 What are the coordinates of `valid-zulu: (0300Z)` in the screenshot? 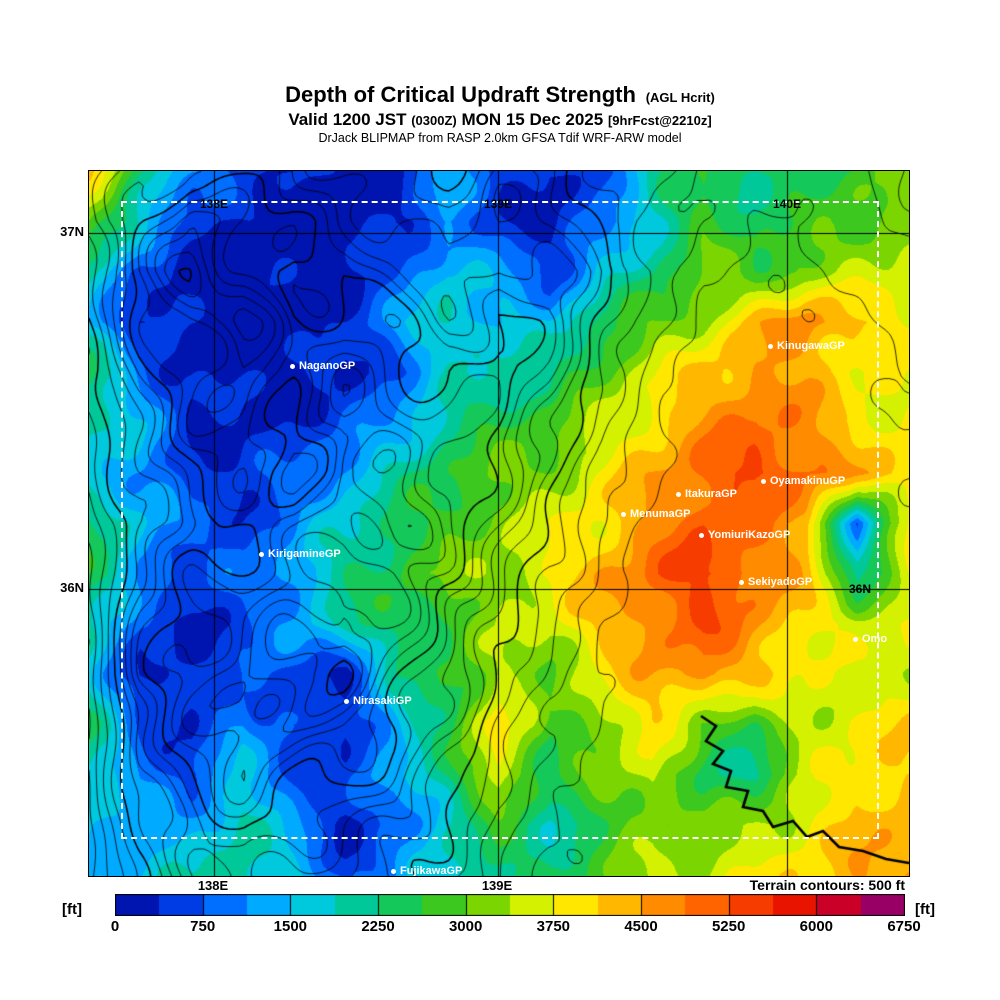 It's located at (434, 120).